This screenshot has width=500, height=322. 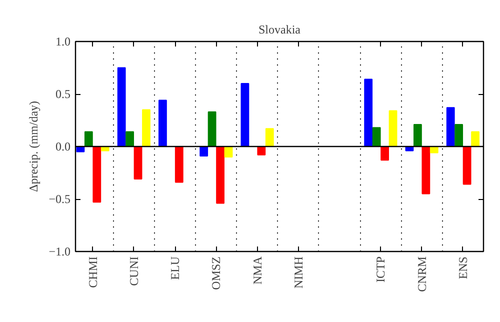 What do you see at coordinates (175, 268) in the screenshot?
I see `x-tick-label: ELU` at bounding box center [175, 268].